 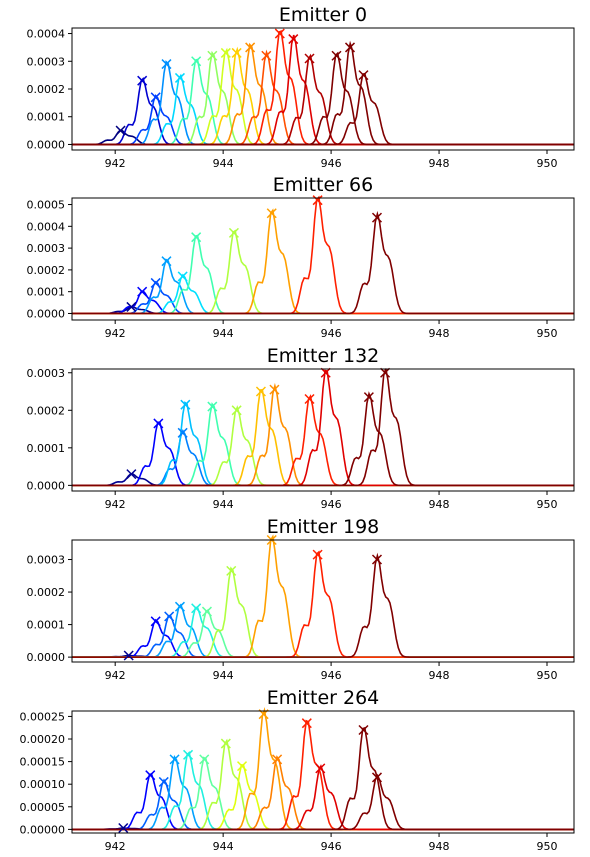 What do you see at coordinates (43, 829) in the screenshot?
I see `y-tick-label: 0.00000` at bounding box center [43, 829].